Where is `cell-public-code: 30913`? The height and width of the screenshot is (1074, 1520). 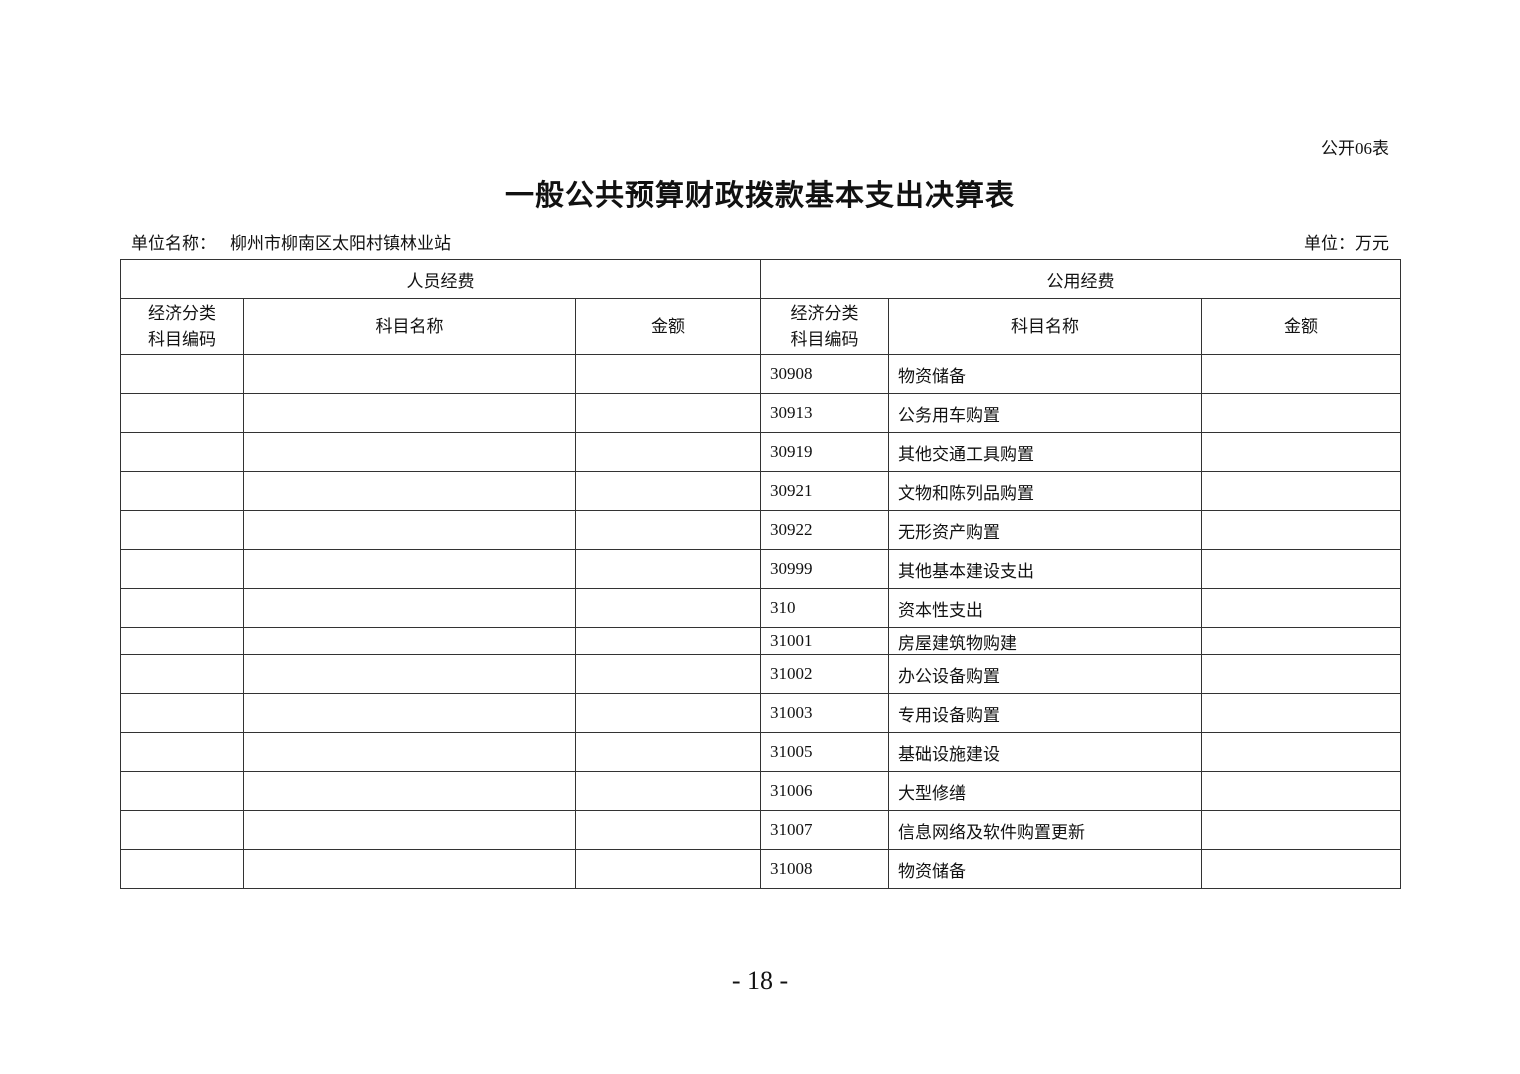
cell-public-code: 30913 is located at coordinates (824, 413).